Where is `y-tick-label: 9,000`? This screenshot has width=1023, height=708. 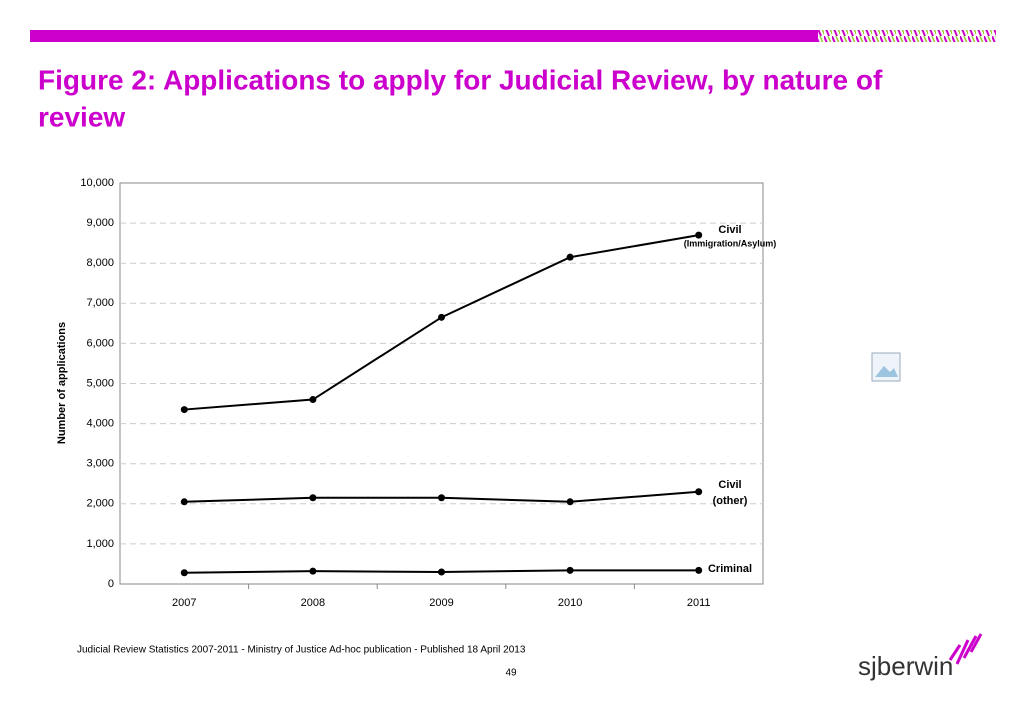 y-tick-label: 9,000 is located at coordinates (100, 223).